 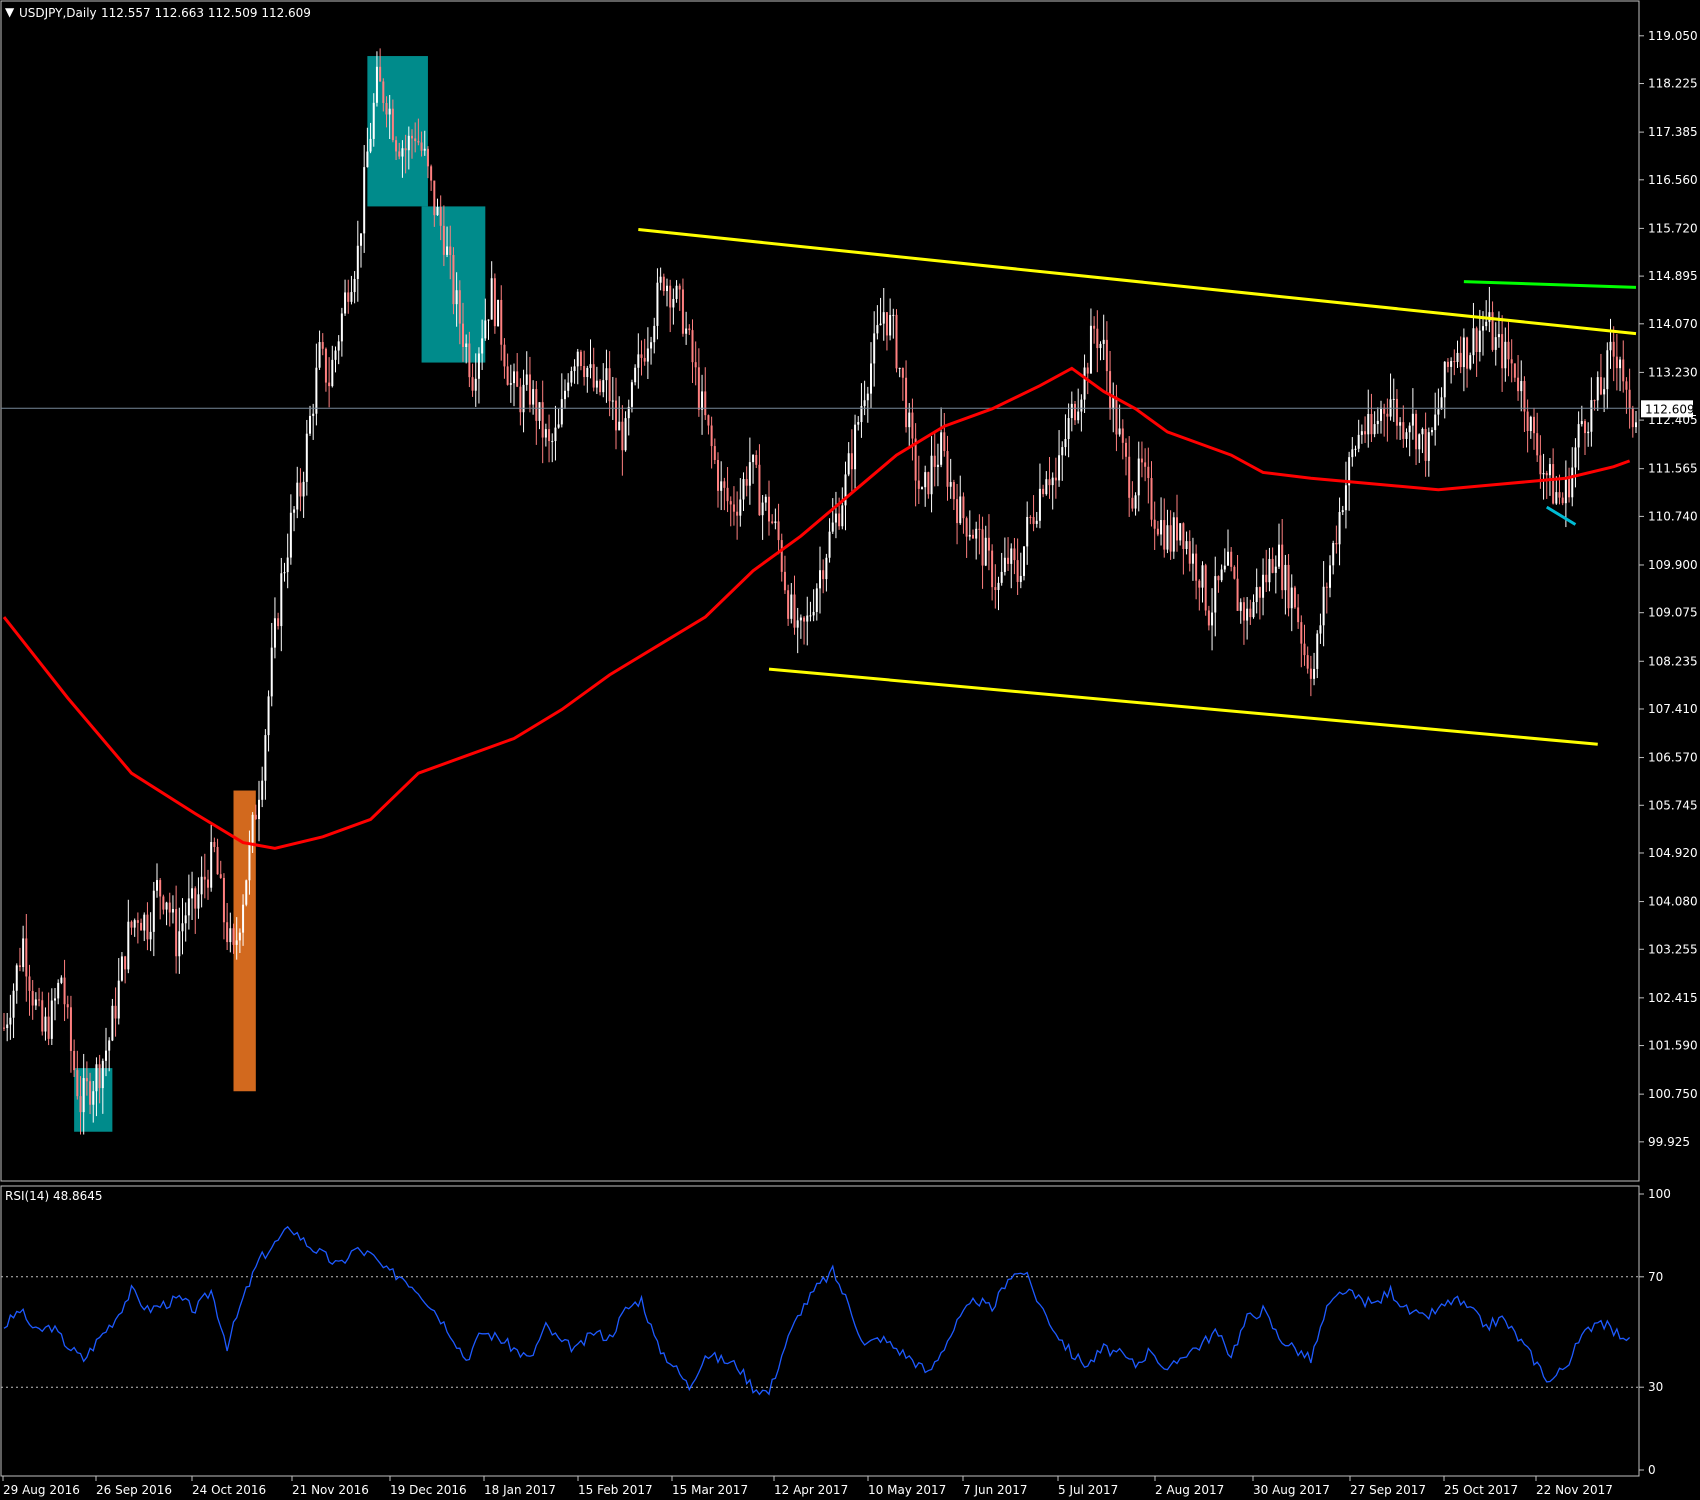 I want to click on price-tick-label: 105.745, so click(x=1673, y=805).